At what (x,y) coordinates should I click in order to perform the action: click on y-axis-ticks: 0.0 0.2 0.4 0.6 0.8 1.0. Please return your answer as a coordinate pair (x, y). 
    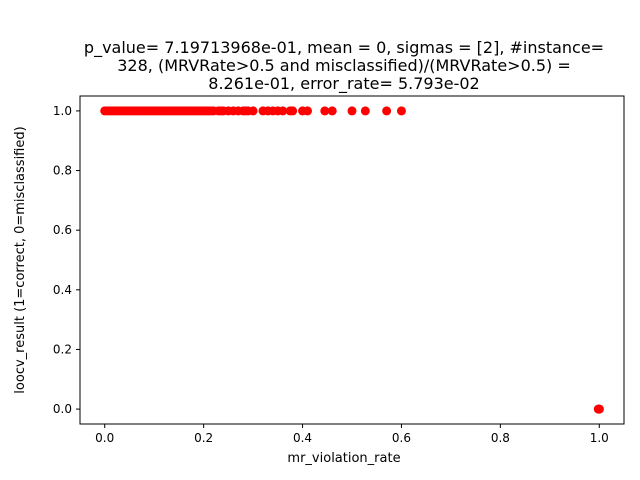
    Looking at the image, I should click on (66, 260).